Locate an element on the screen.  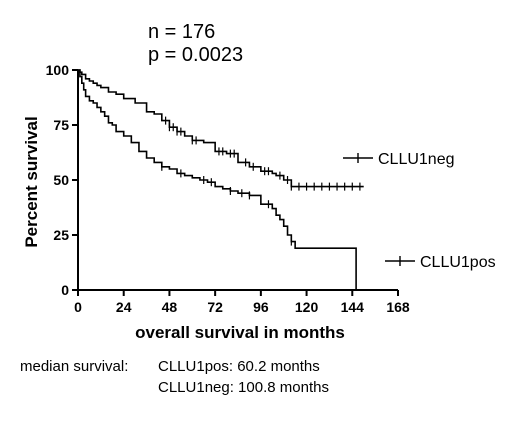
median-survival-prefix: median survival: is located at coordinates (74, 366).